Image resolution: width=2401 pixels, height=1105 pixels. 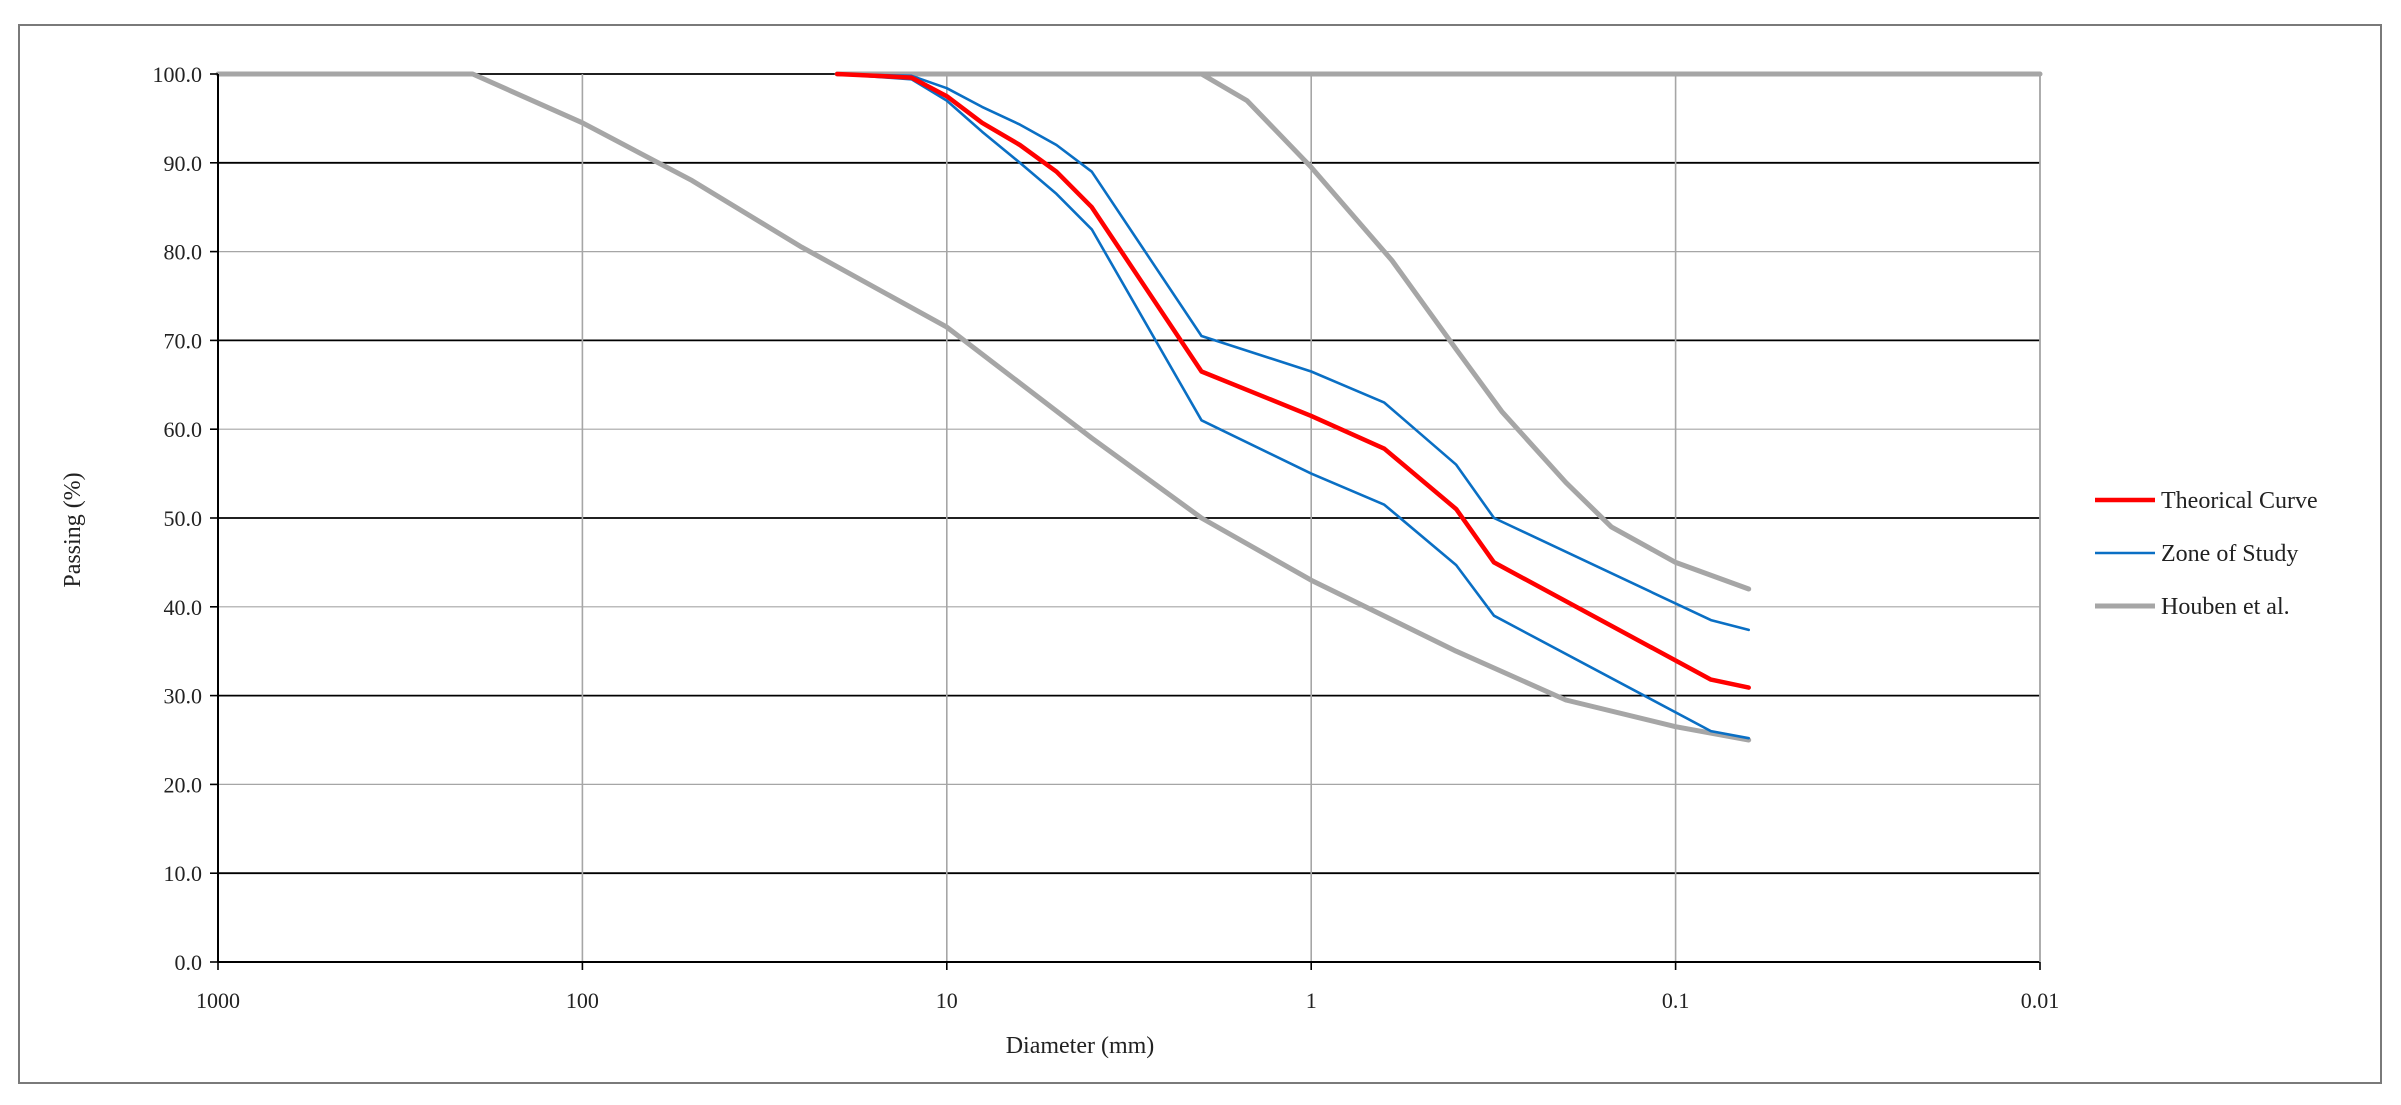 What do you see at coordinates (2229, 554) in the screenshot?
I see `legend-label-zone: Zone of Study` at bounding box center [2229, 554].